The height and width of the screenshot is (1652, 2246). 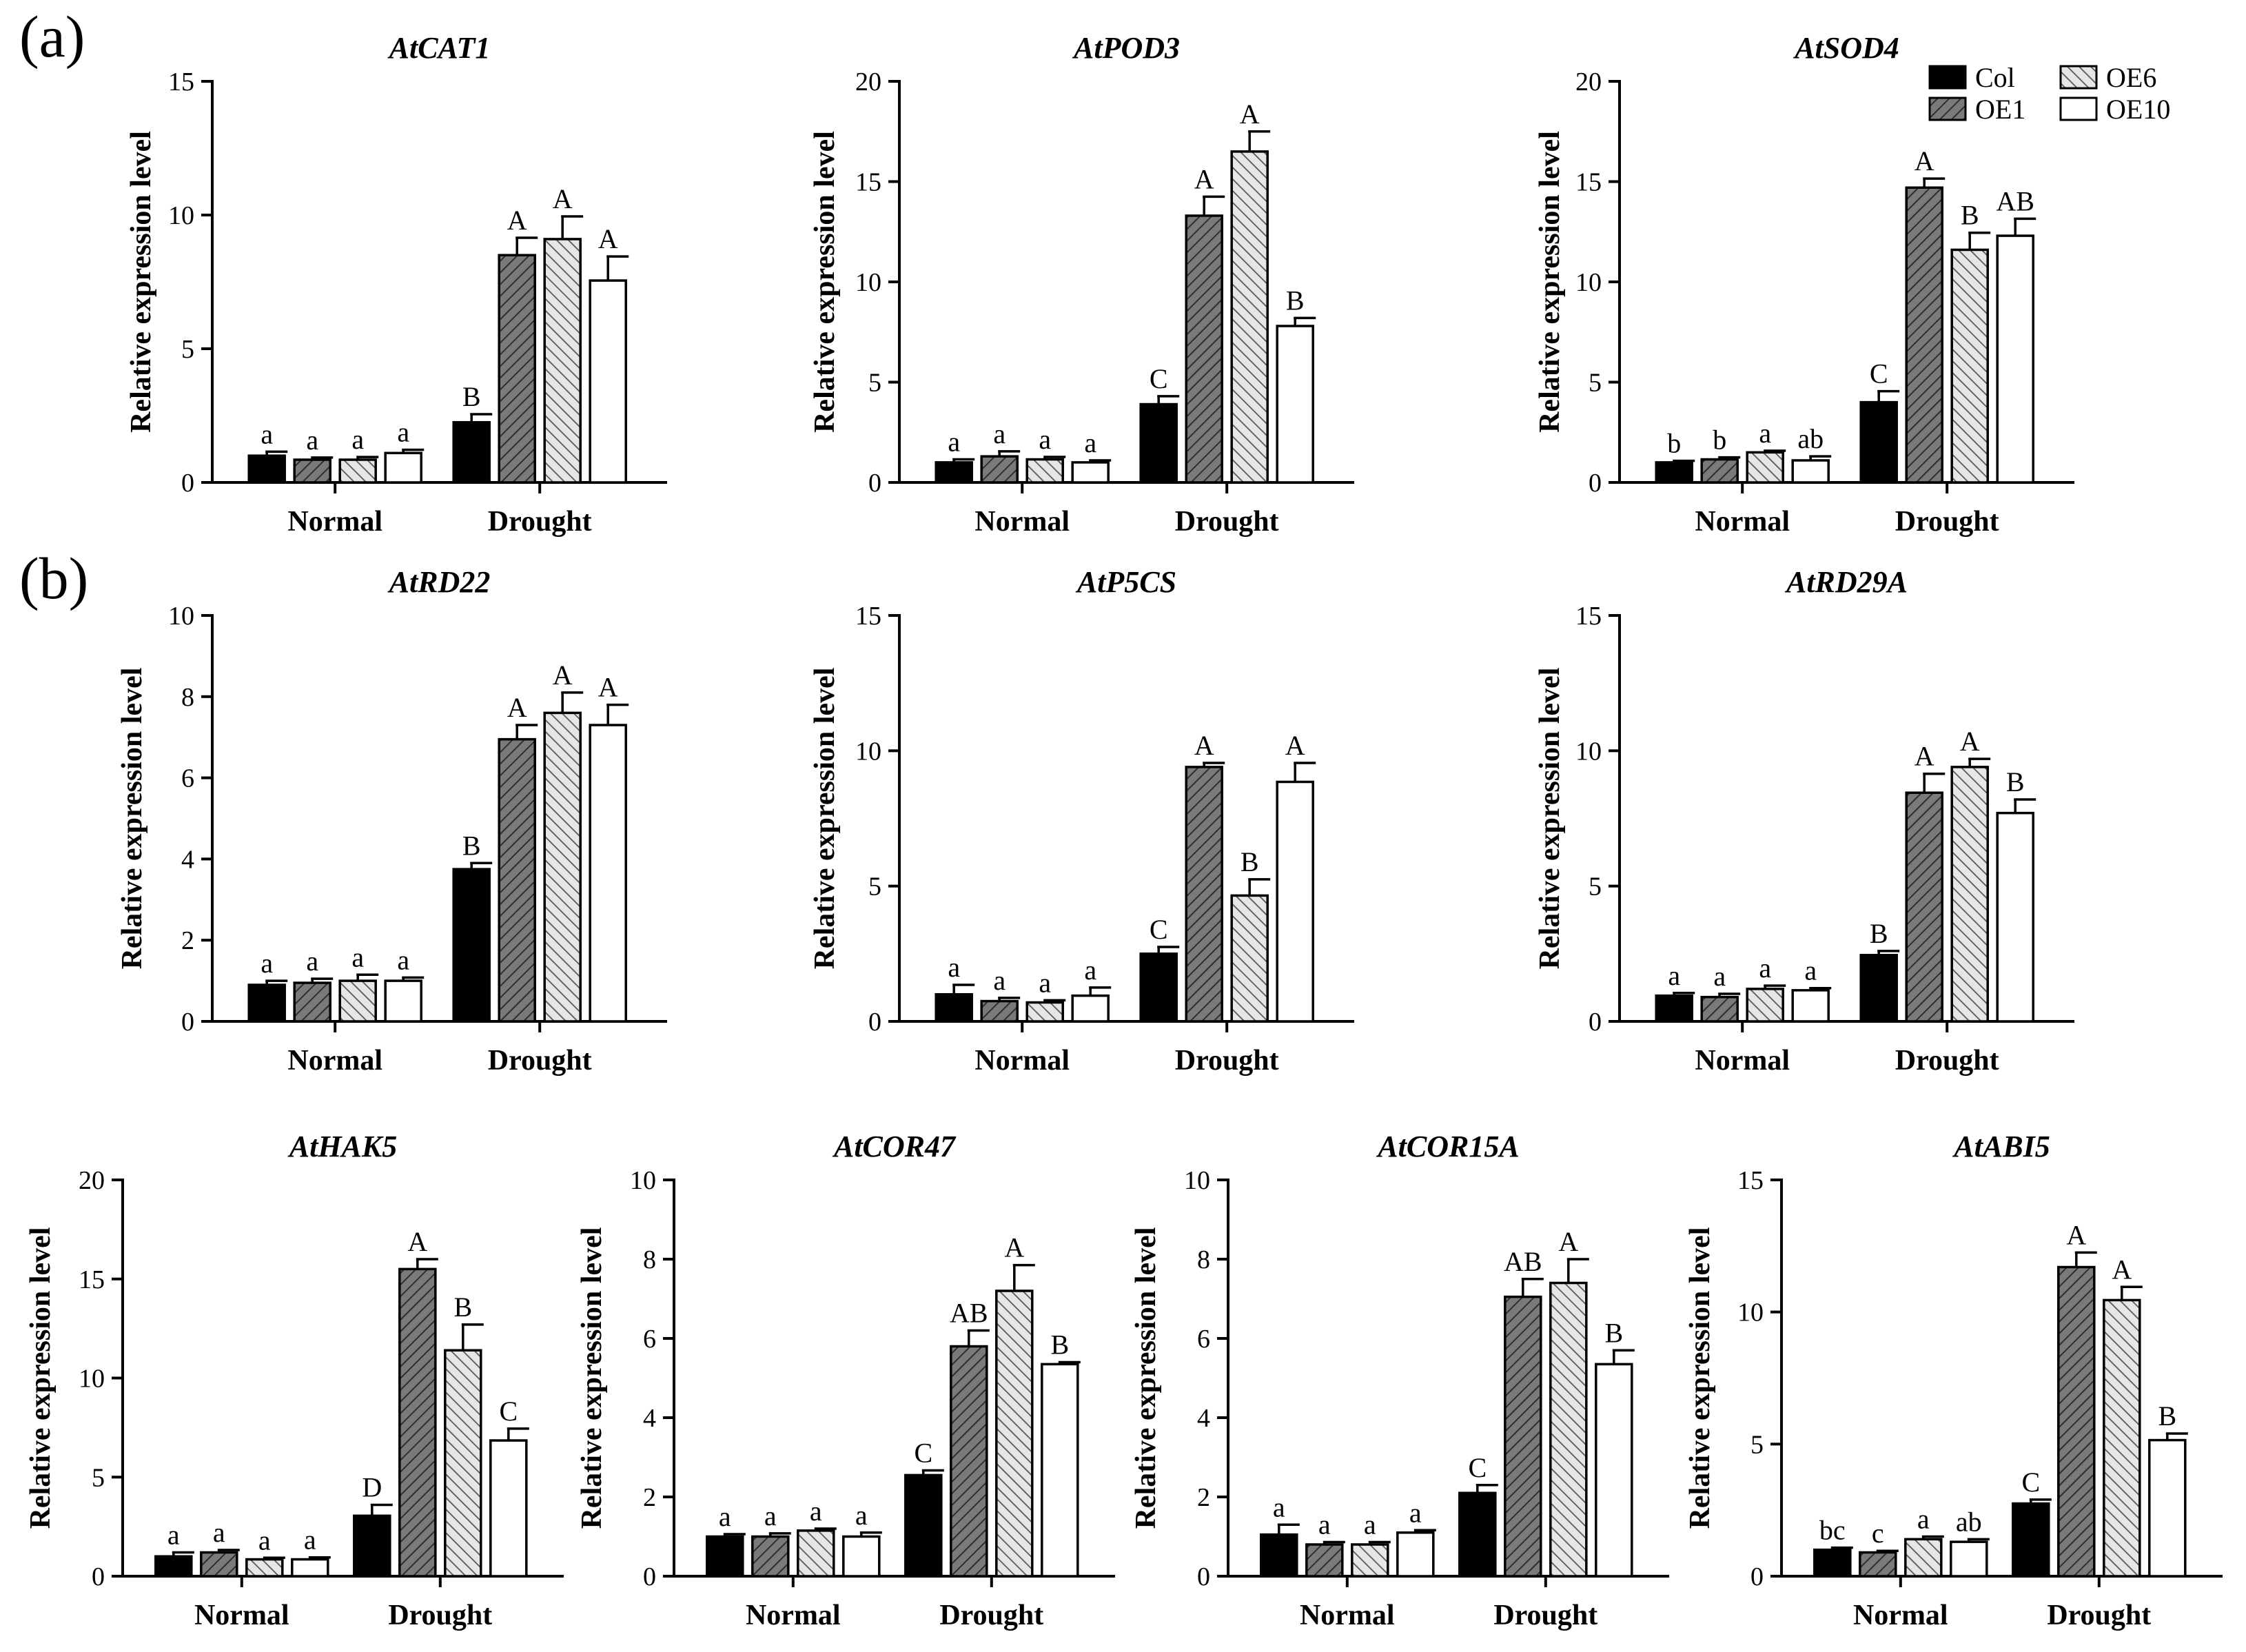 What do you see at coordinates (2078, 78) in the screenshot?
I see `legend-swatch-oe6` at bounding box center [2078, 78].